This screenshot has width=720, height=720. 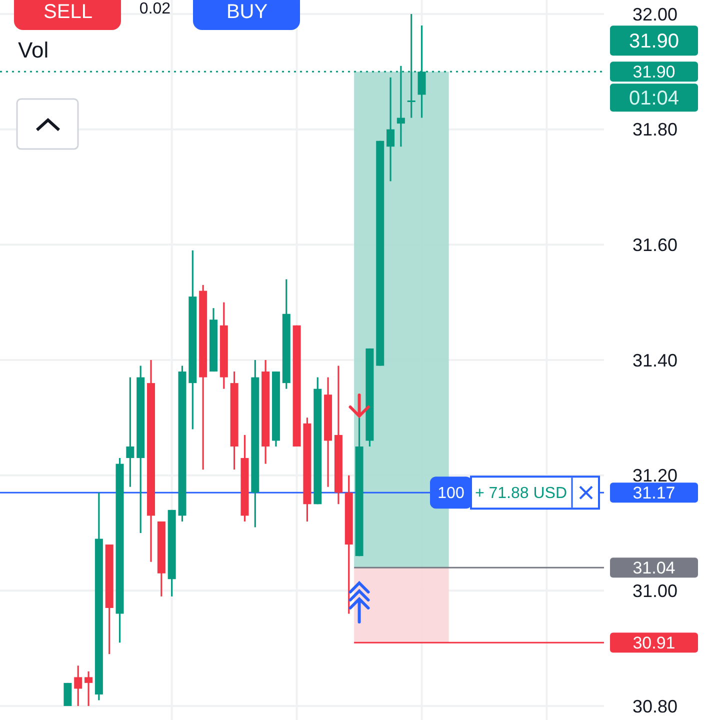 I want to click on annotation: + 71.88 USD, so click(x=521, y=493).